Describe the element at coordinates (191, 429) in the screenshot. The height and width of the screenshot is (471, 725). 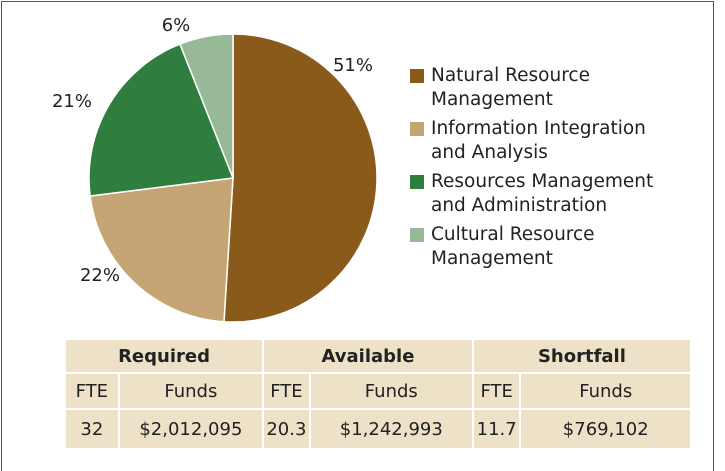
I see `table-cell: $2,012,095` at that location.